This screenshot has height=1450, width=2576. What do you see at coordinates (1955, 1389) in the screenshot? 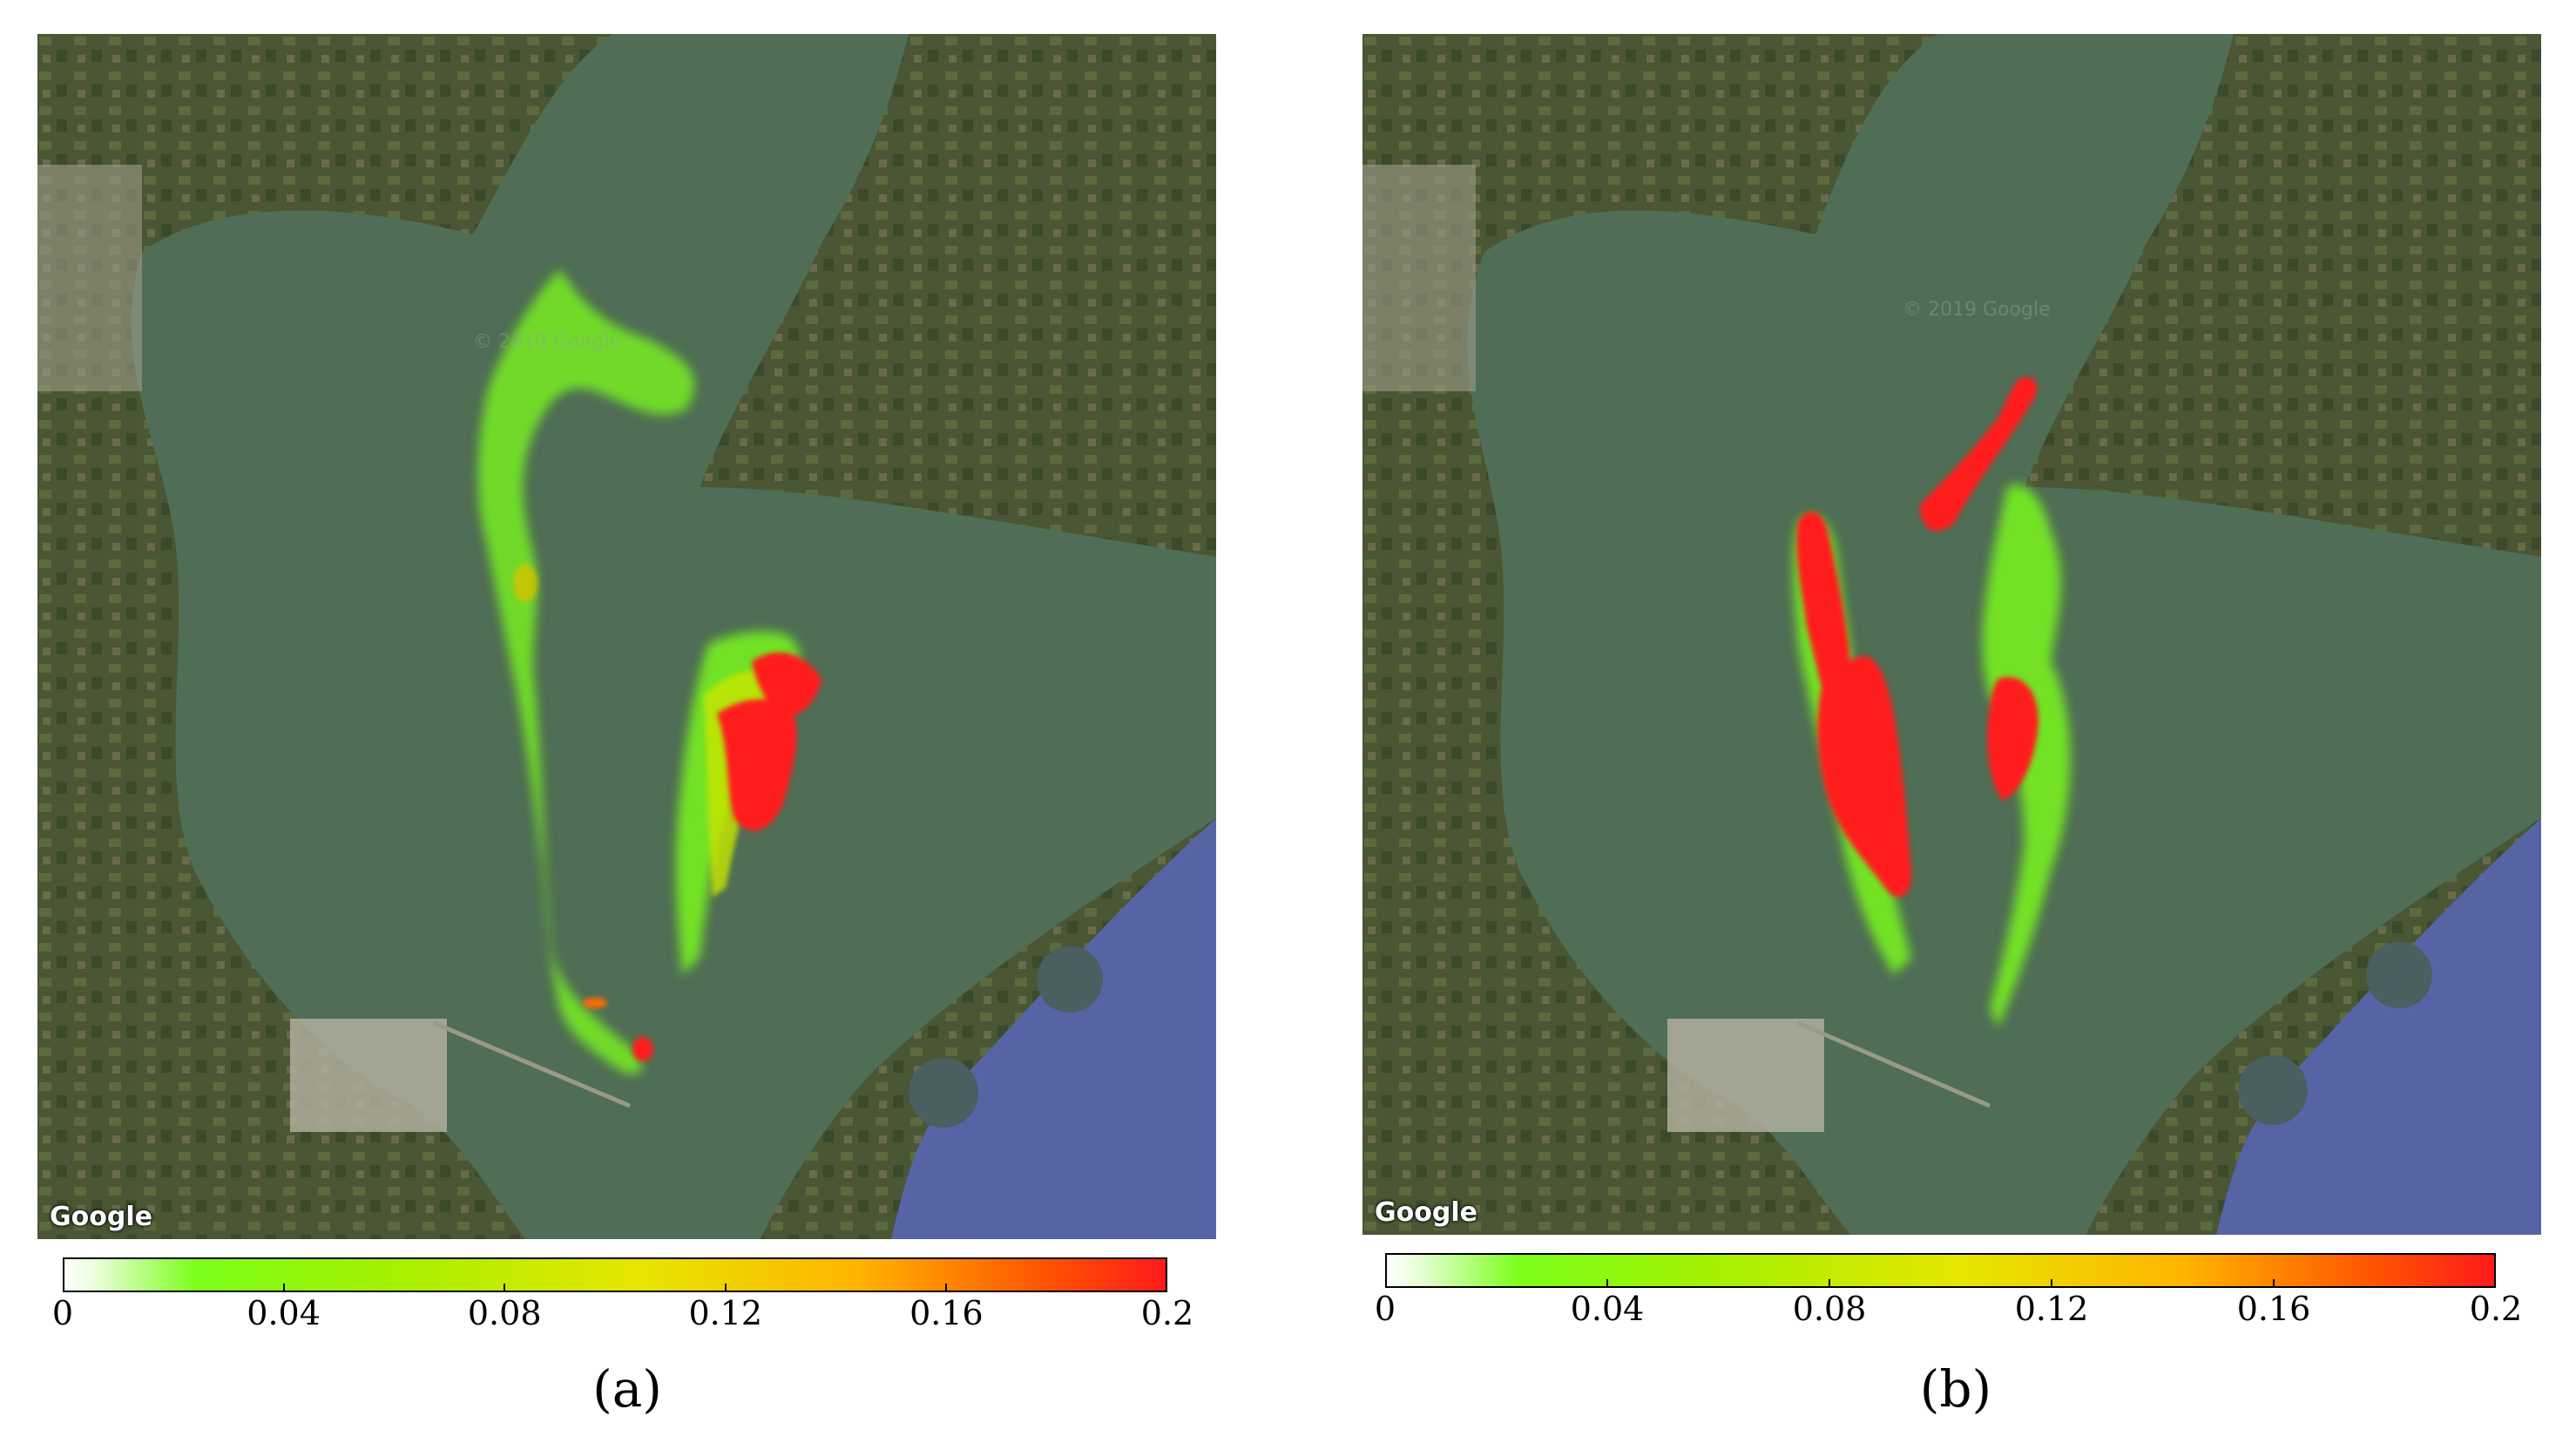
I see `panel-label-b: (b)` at bounding box center [1955, 1389].